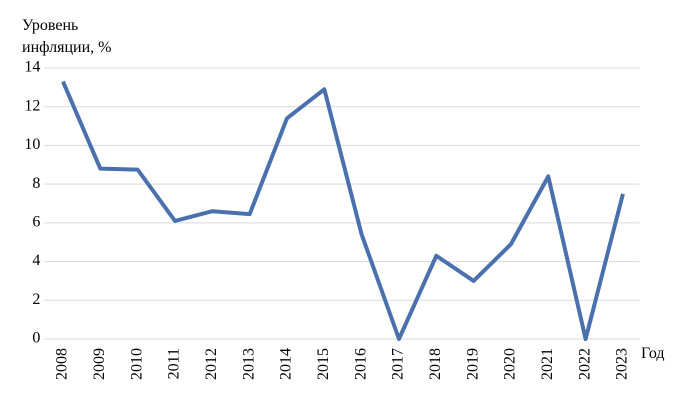 The image size is (693, 402). What do you see at coordinates (248, 364) in the screenshot?
I see `x-tick-label: 2013` at bounding box center [248, 364].